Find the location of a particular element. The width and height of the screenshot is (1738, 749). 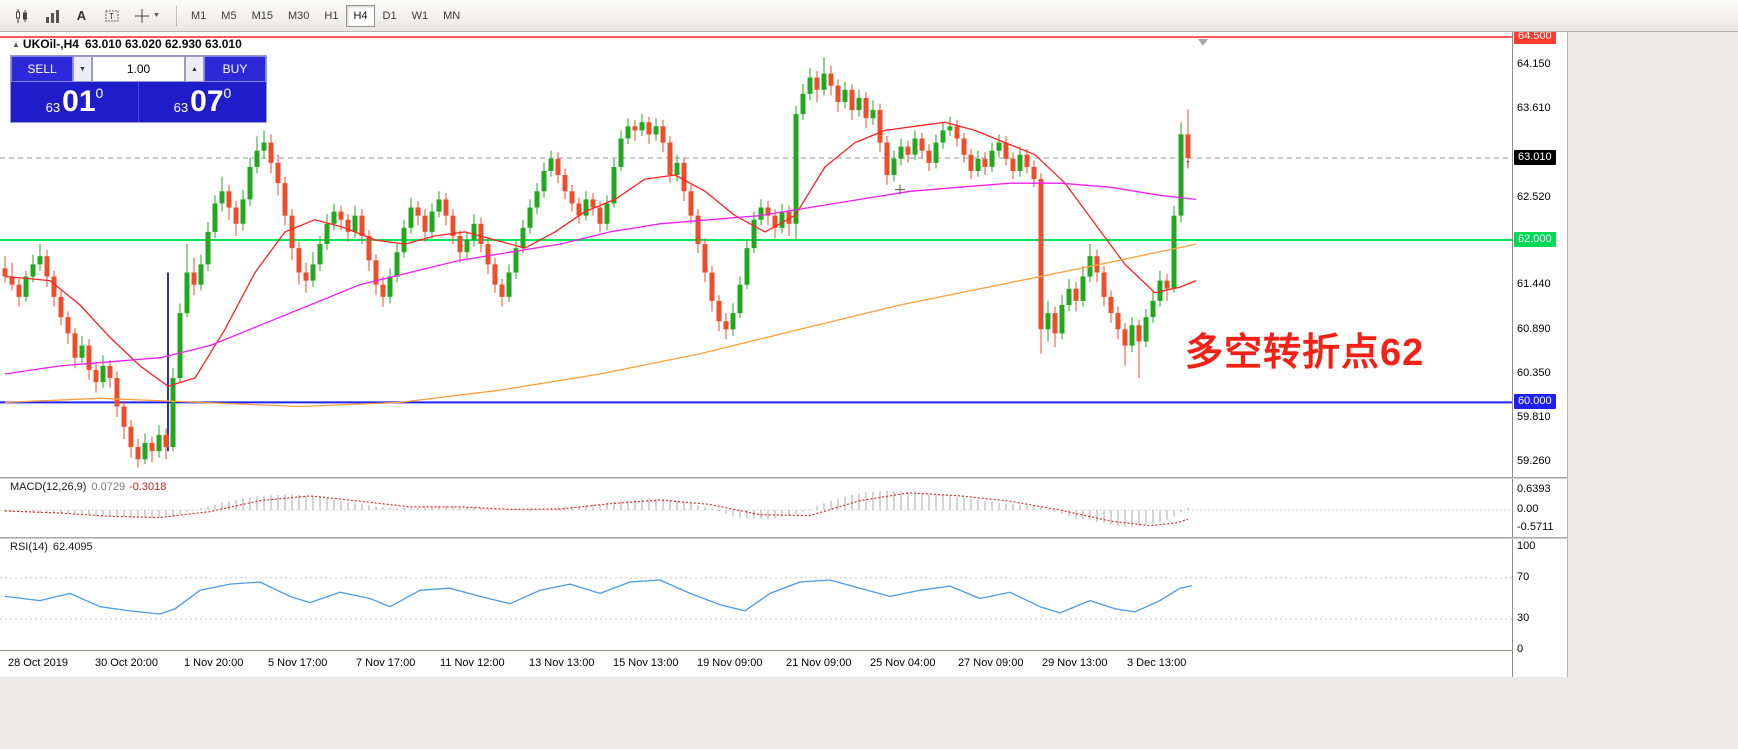

sell-price: 63 01 0 is located at coordinates (74, 102).